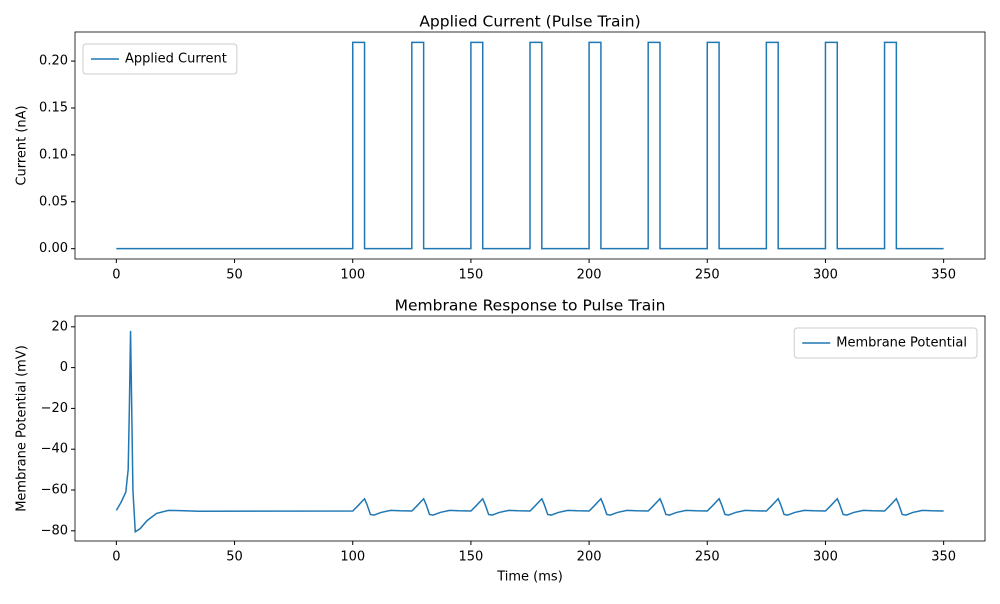  I want to click on y-tick-label: −80, so click(54, 530).